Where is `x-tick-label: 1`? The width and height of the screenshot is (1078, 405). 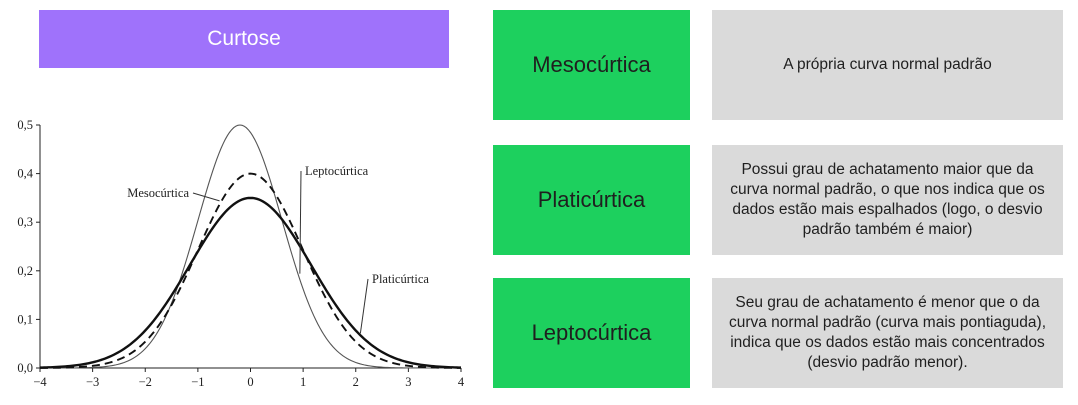 x-tick-label: 1 is located at coordinates (303, 382).